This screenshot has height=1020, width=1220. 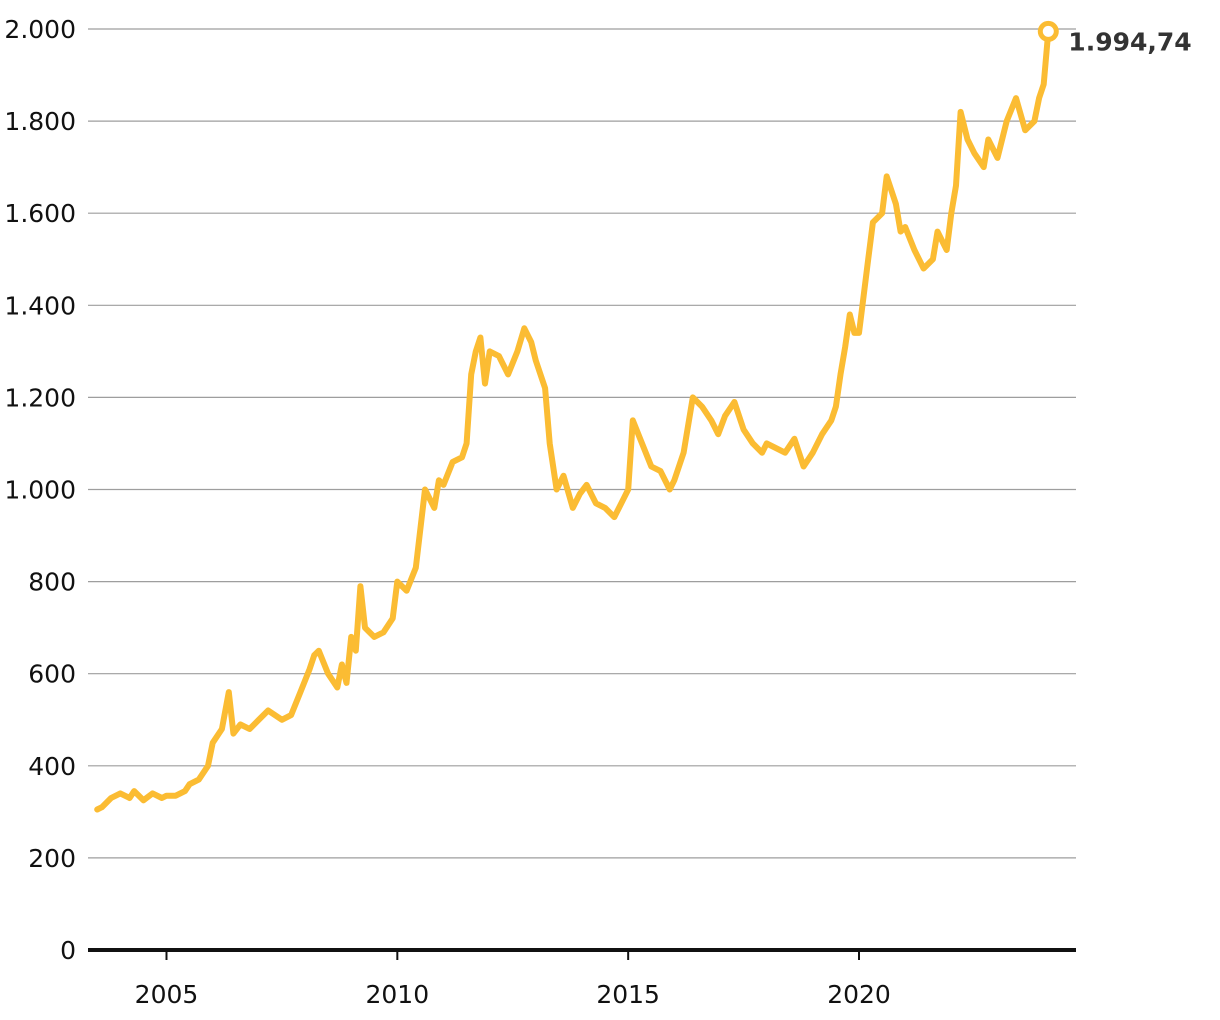 What do you see at coordinates (52, 582) in the screenshot?
I see `y-tick-label: 800` at bounding box center [52, 582].